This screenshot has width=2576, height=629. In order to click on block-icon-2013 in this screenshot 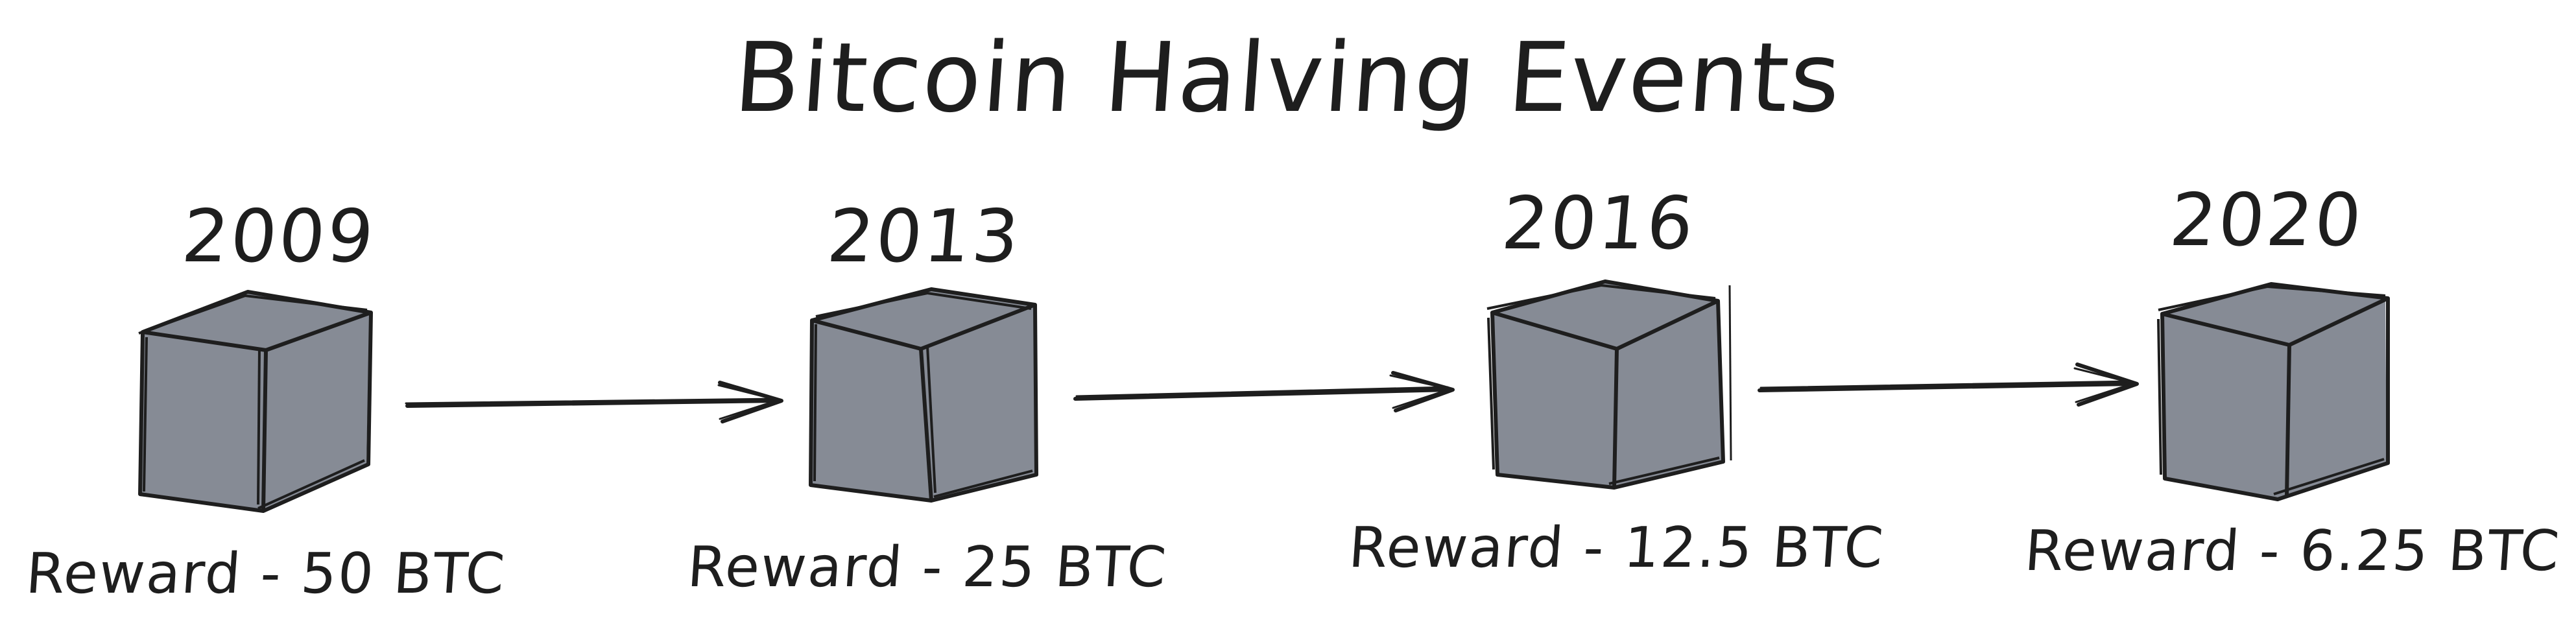, I will do `click(923, 395)`.